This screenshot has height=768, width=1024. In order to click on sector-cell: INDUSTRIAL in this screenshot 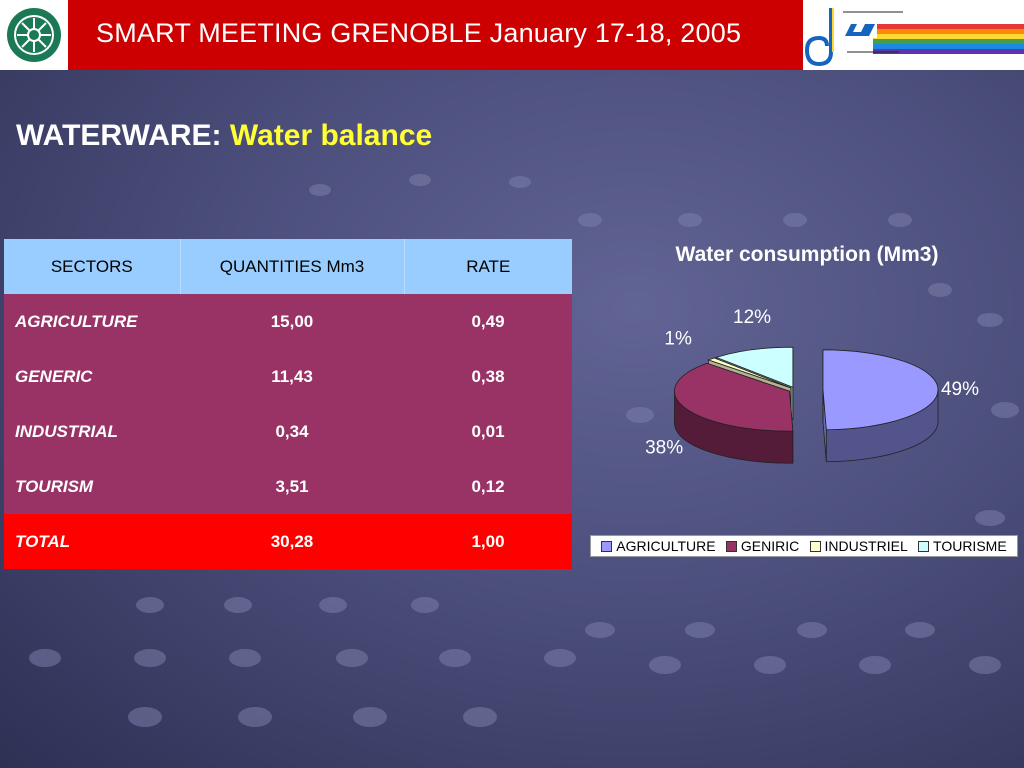, I will do `click(92, 431)`.